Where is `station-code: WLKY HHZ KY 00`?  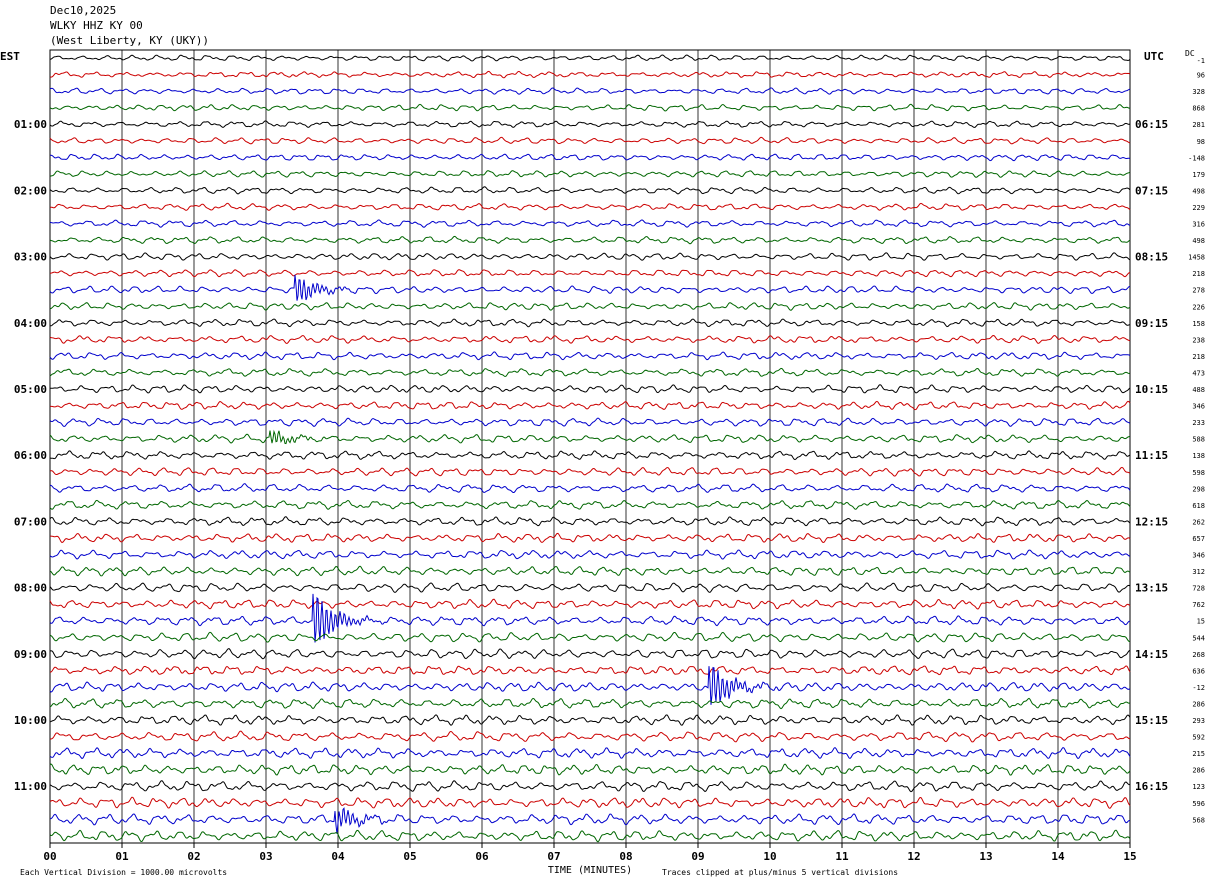 station-code: WLKY HHZ KY 00 is located at coordinates (96, 25).